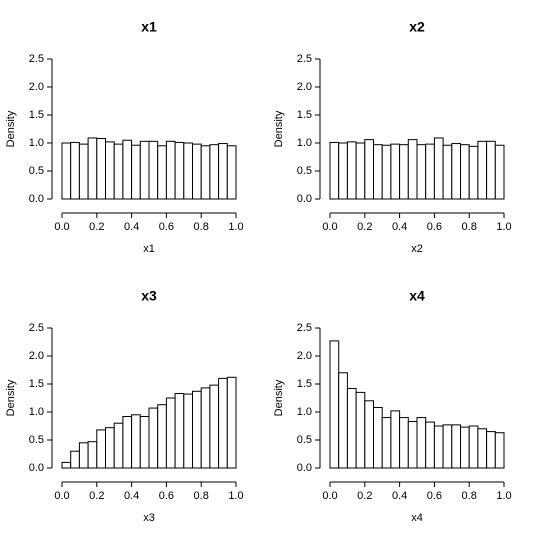  Describe the element at coordinates (417, 296) in the screenshot. I see `chart-title: x4` at that location.